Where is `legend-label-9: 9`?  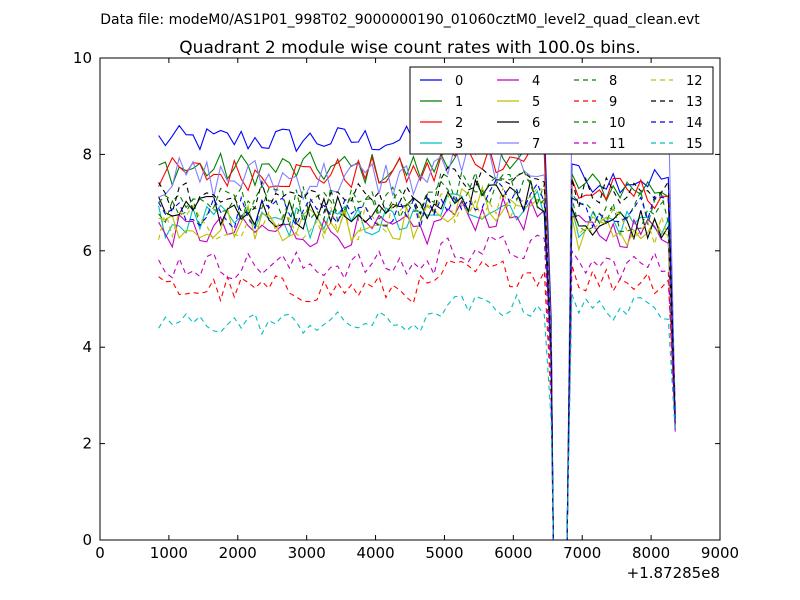
legend-label-9: 9 is located at coordinates (613, 102).